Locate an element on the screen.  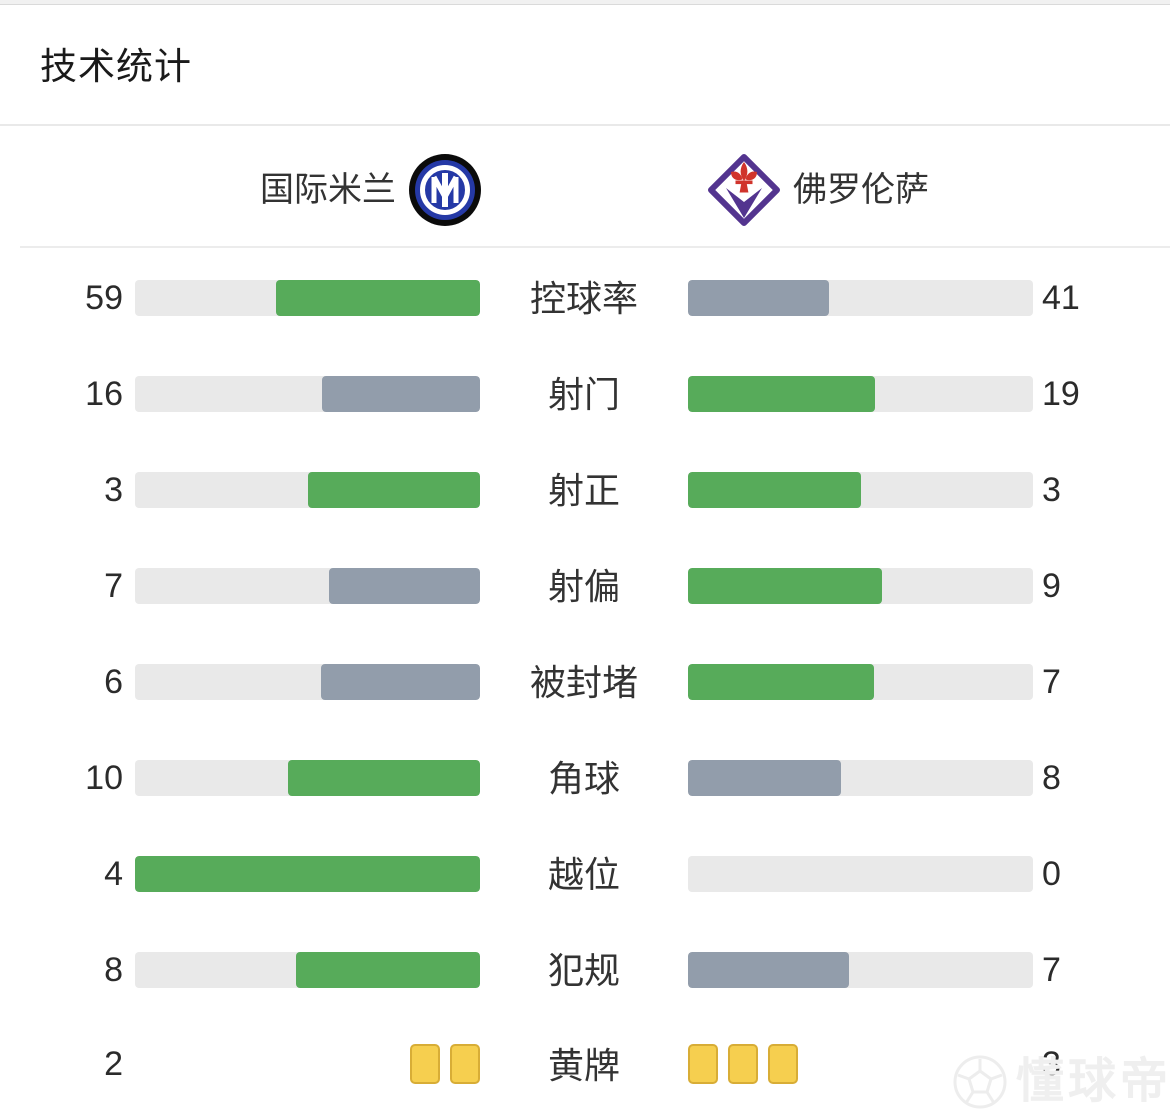
top-border-band is located at coordinates (585, 2).